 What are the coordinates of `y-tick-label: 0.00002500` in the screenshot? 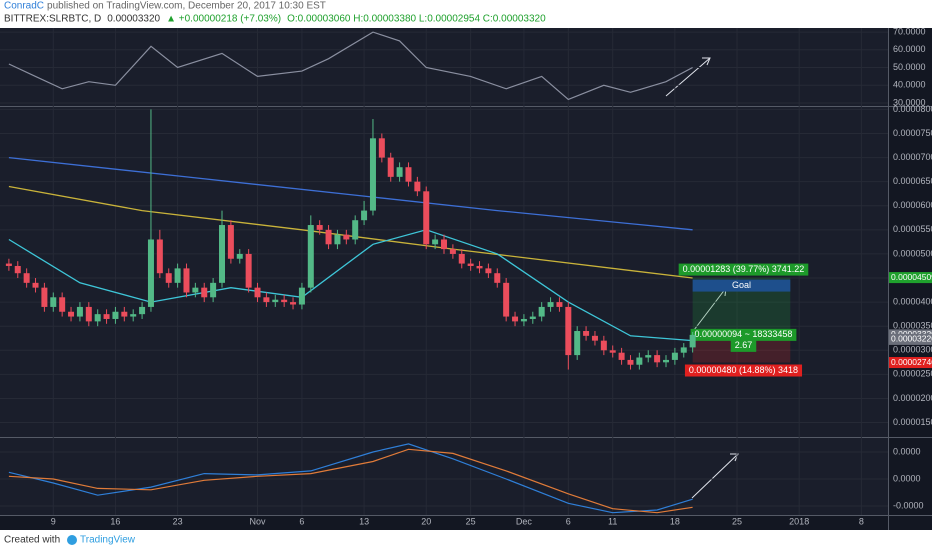 It's located at (912, 374).